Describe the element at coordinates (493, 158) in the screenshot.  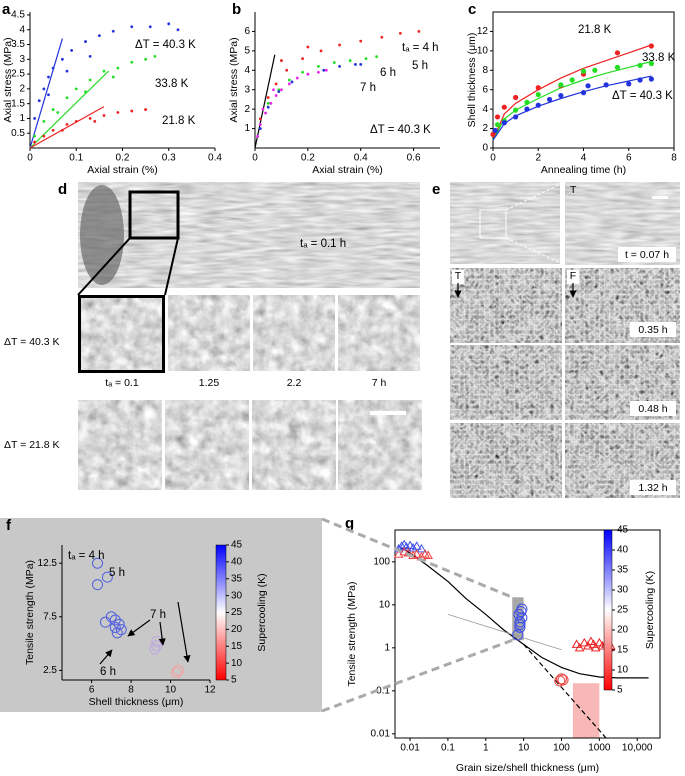
I see `x-tick-label: 0` at that location.